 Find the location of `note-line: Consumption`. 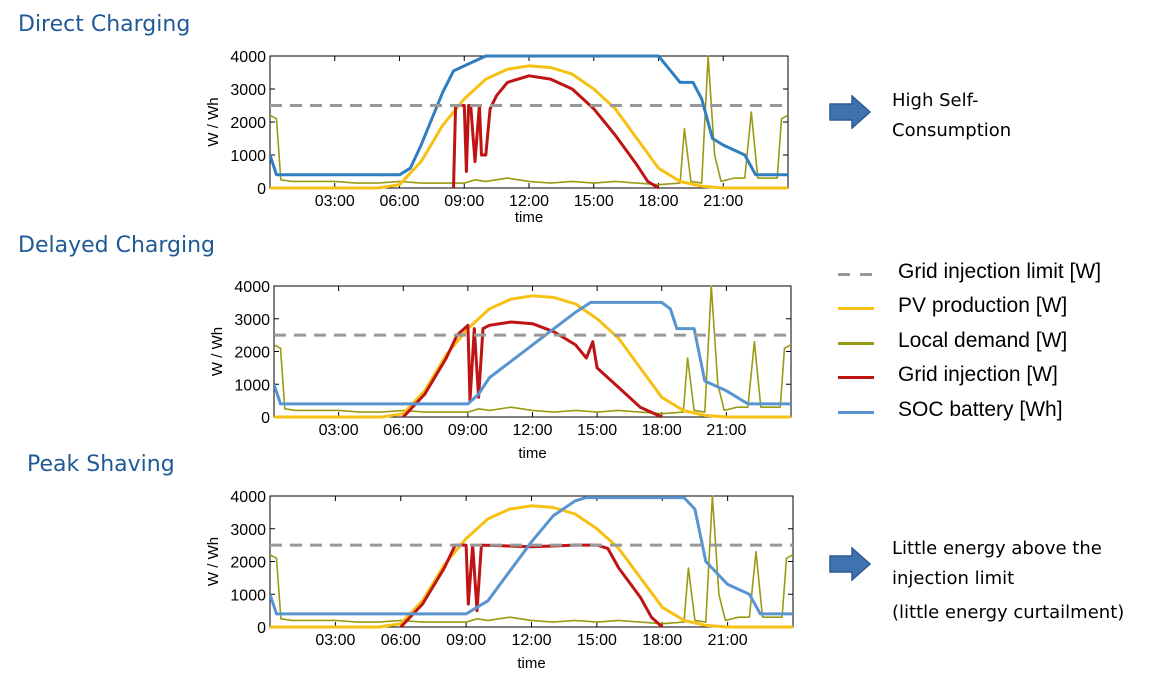

note-line: Consumption is located at coordinates (952, 130).